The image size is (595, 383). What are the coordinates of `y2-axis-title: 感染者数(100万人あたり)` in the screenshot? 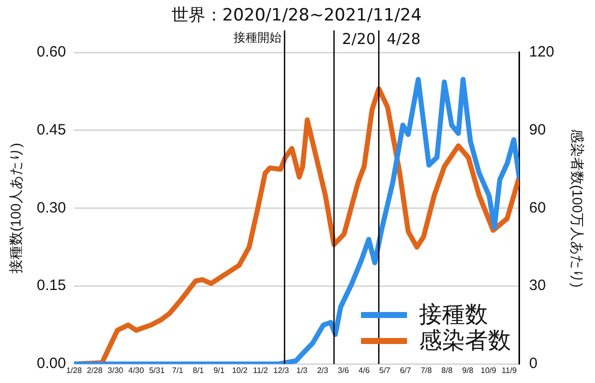 It's located at (578, 208).